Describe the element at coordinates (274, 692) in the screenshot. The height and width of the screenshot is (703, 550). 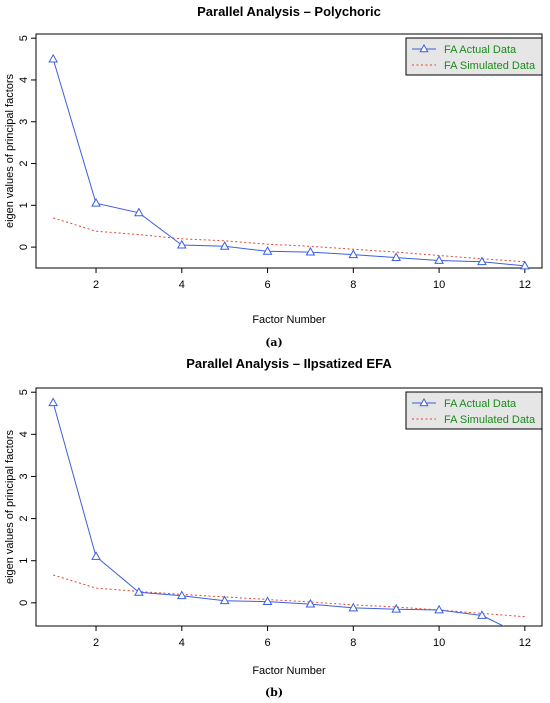
I see `figure-caption: (b)` at that location.